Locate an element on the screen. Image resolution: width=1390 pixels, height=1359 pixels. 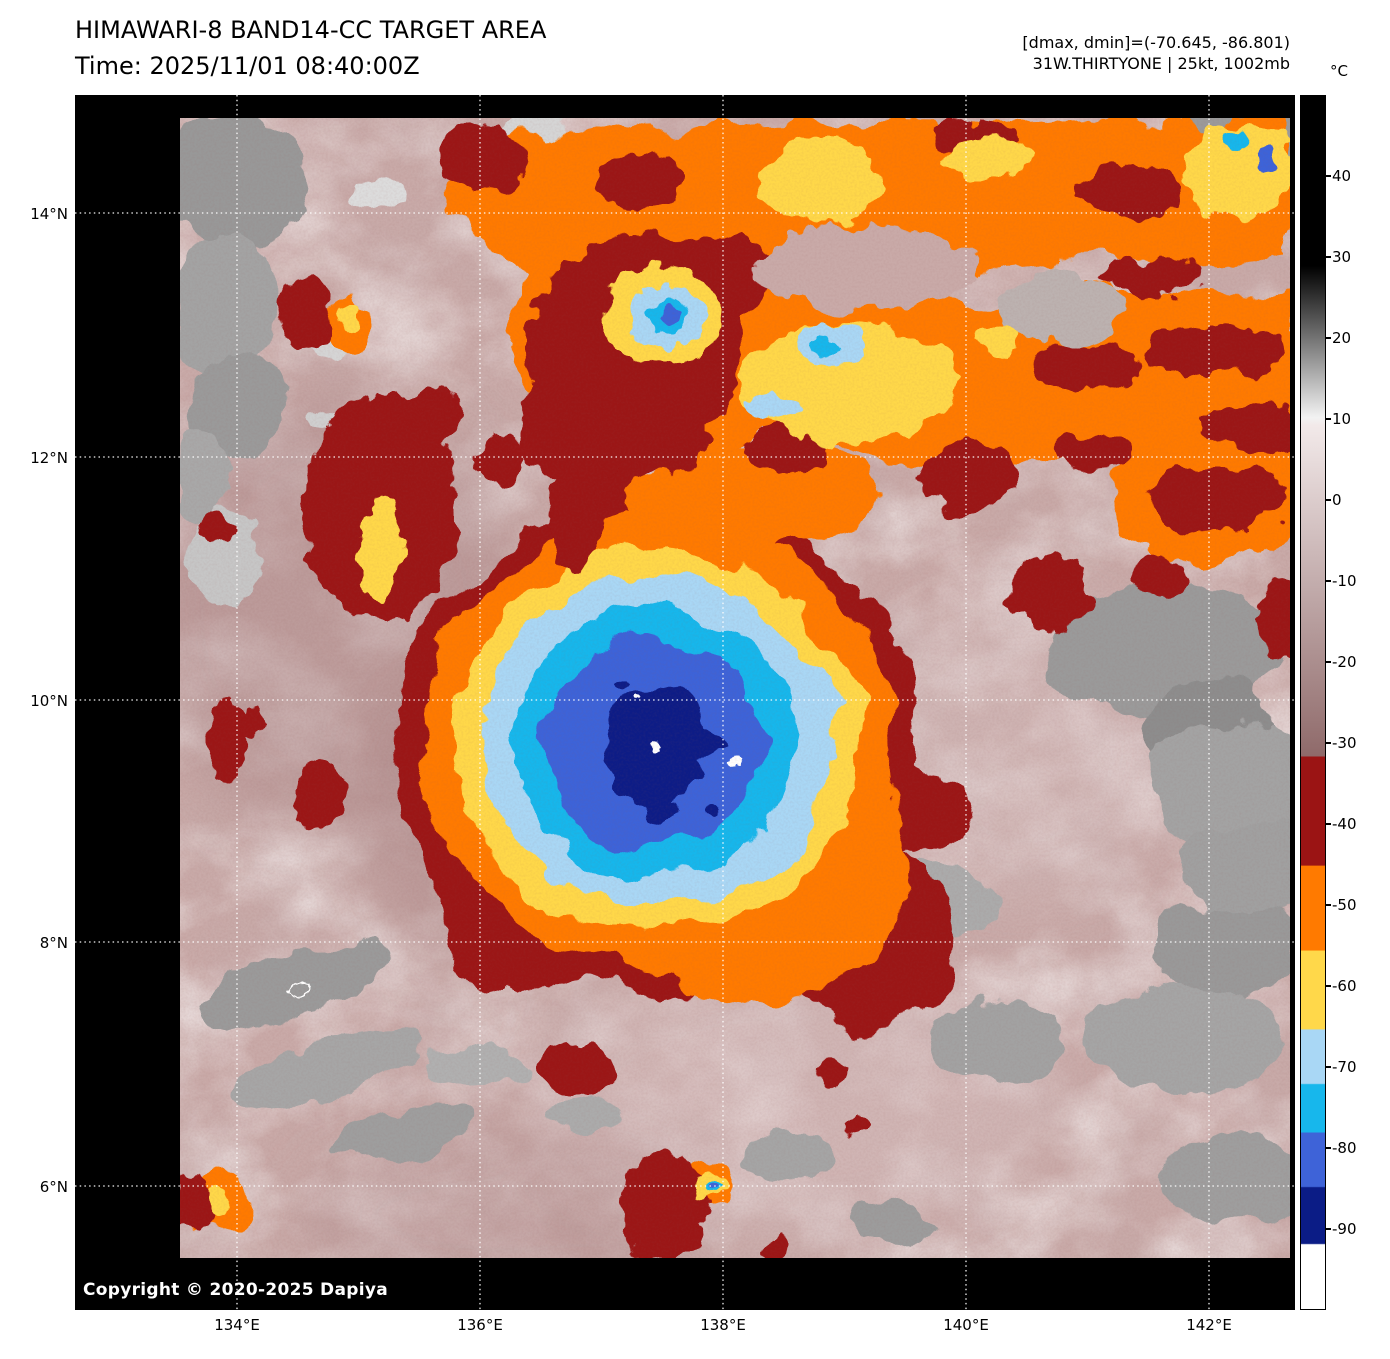
colorbar-unit-label: °C is located at coordinates (1339, 71).